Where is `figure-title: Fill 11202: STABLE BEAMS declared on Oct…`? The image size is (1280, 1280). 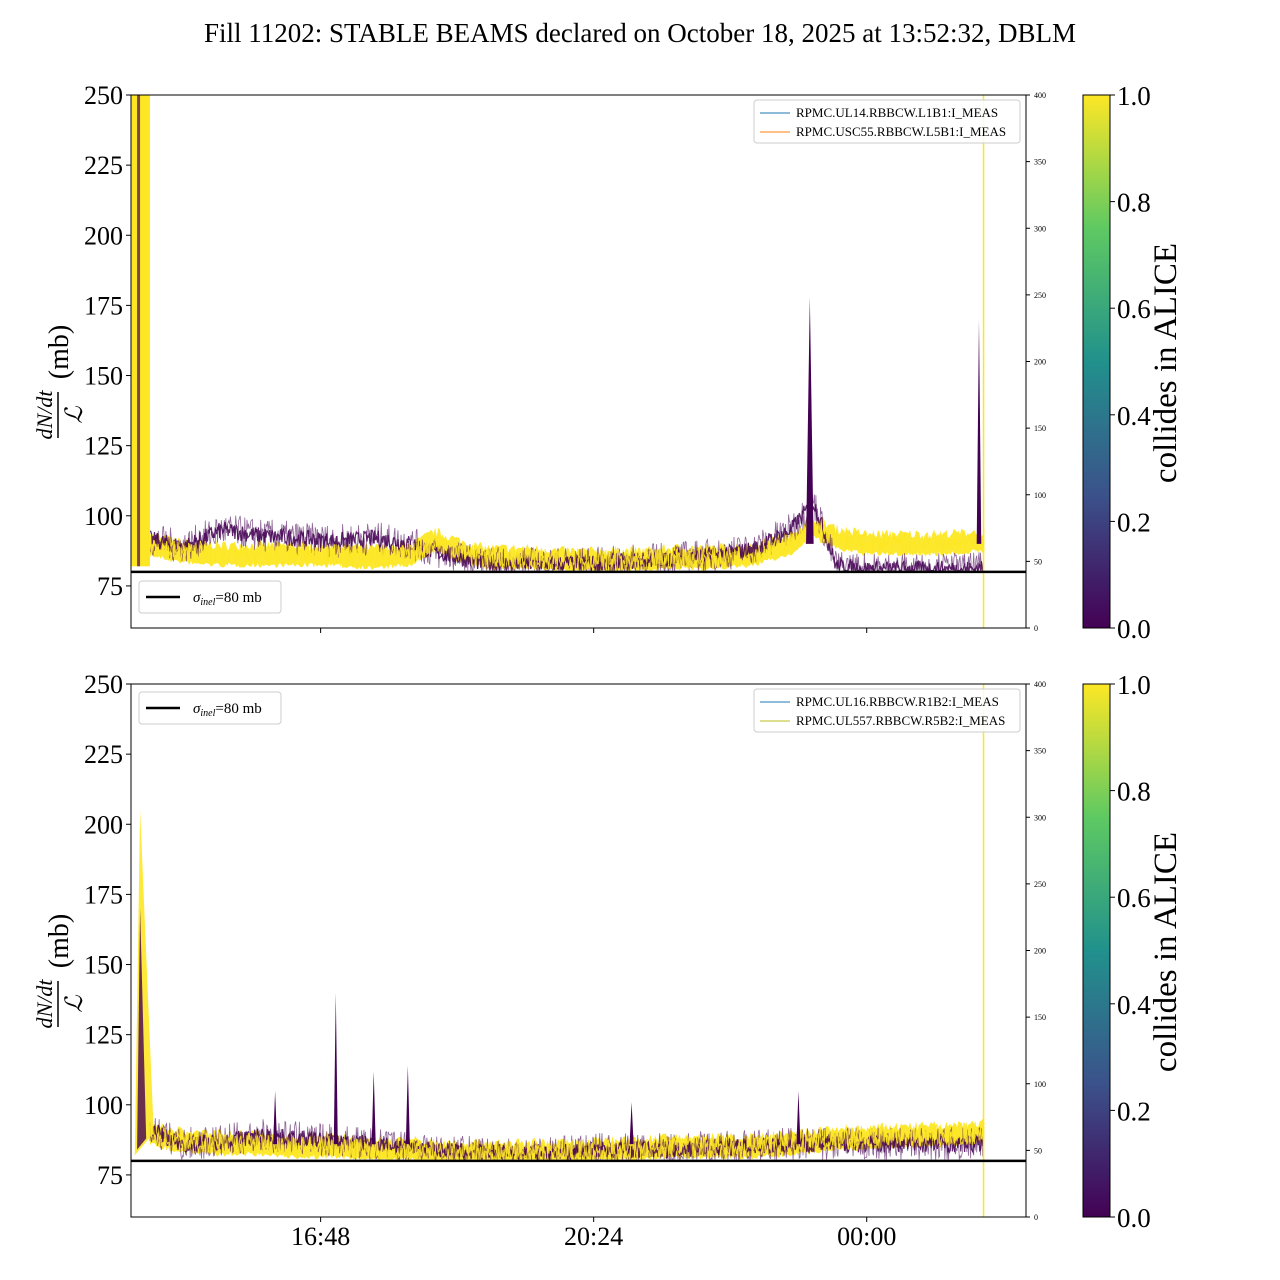
figure-title: Fill 11202: STABLE BEAMS declared on Oct… is located at coordinates (639, 33).